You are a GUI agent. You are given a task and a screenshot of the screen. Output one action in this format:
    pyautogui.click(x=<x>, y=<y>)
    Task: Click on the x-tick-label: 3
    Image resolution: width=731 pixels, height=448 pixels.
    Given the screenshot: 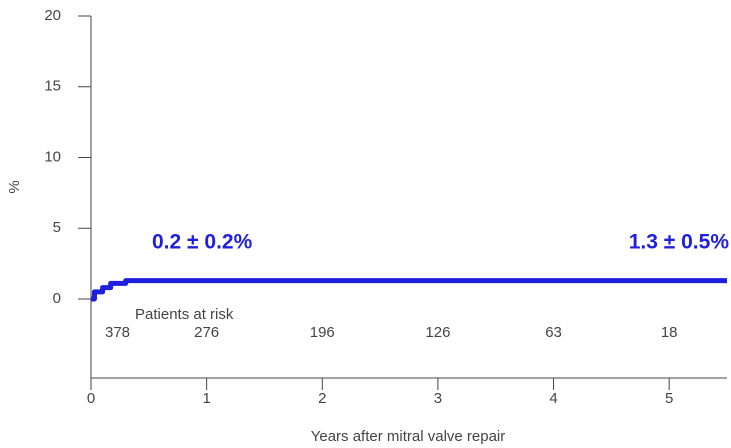 What is the action you would take?
    pyautogui.click(x=438, y=398)
    